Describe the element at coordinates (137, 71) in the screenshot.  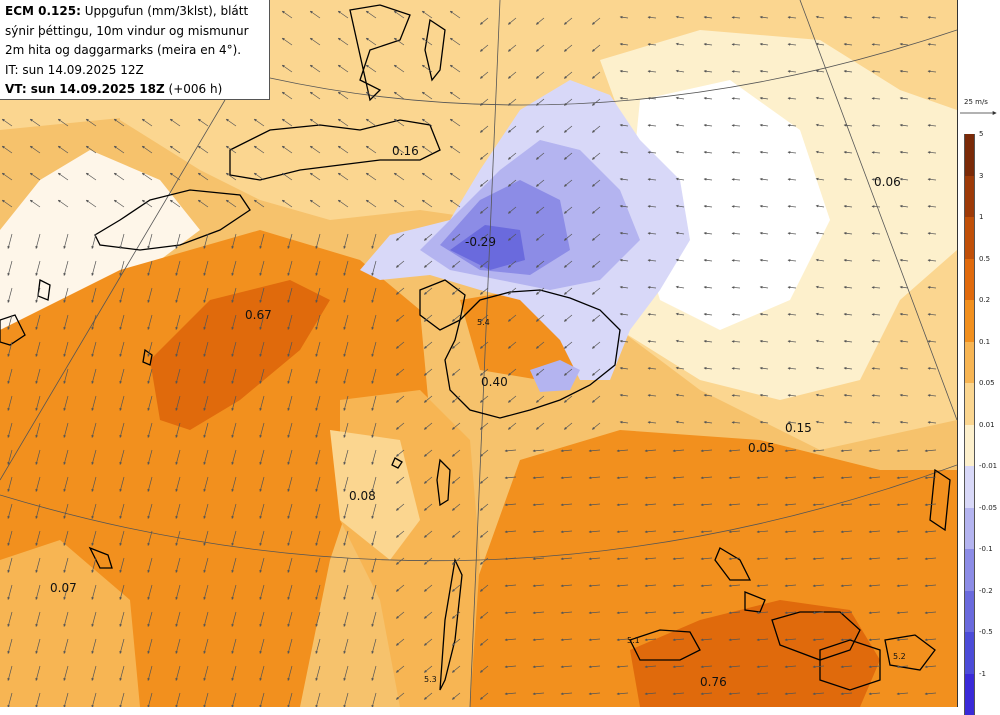
I see `init-time: IT: sun 14.09.2025 12Z` at that location.